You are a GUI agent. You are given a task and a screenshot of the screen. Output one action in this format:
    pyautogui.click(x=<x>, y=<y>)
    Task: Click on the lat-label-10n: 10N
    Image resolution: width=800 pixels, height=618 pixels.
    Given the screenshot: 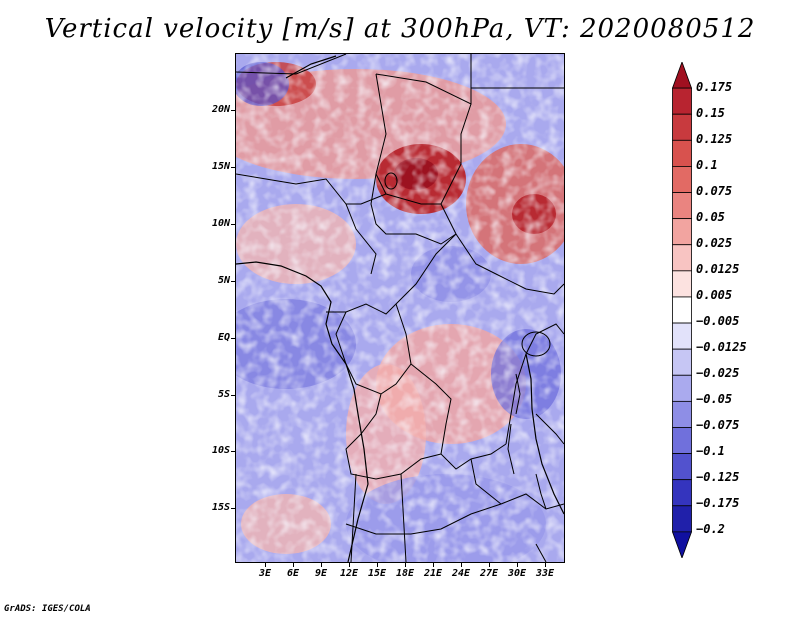 What is the action you would take?
    pyautogui.click(x=220, y=223)
    